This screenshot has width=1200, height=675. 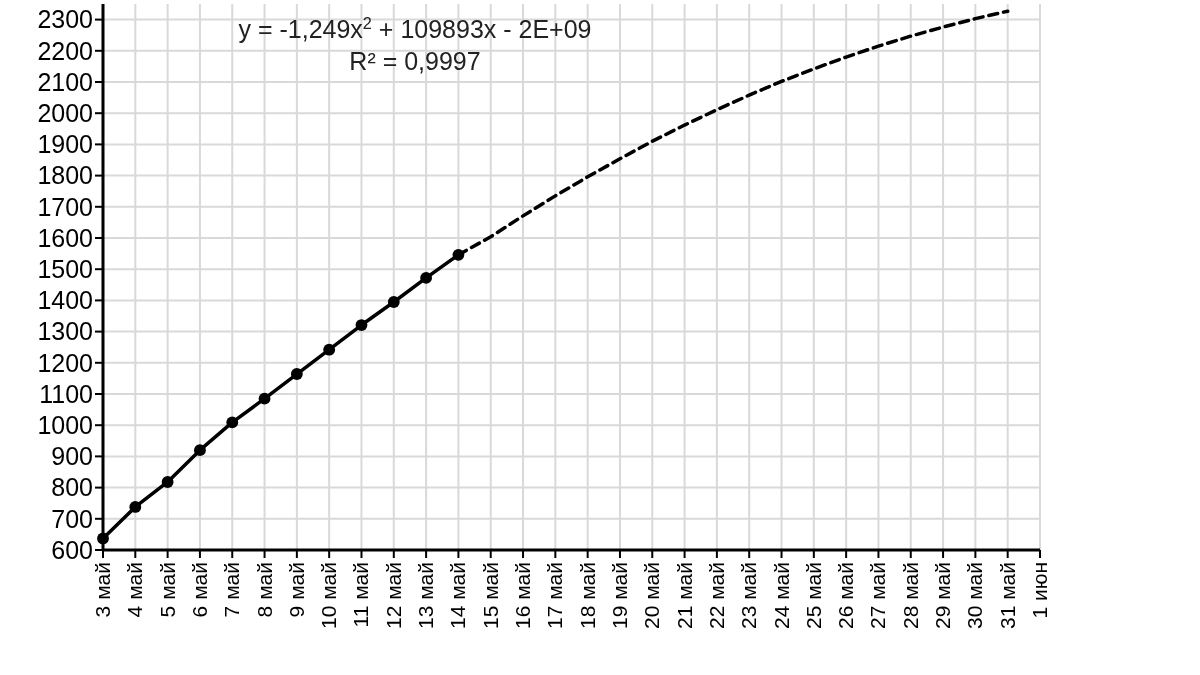 What do you see at coordinates (65, 112) in the screenshot?
I see `y-tick-label: 2000` at bounding box center [65, 112].